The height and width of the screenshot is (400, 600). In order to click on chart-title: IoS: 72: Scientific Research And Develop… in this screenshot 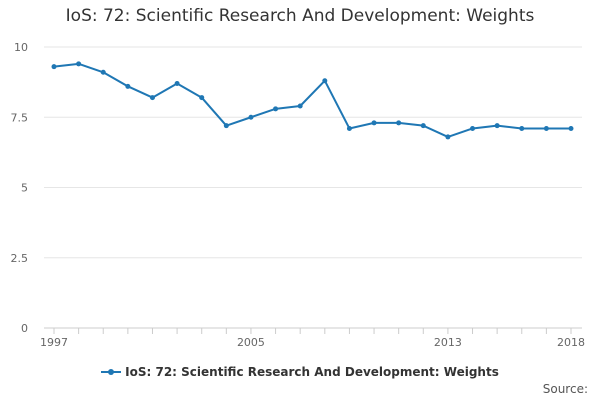, I will do `click(300, 16)`.